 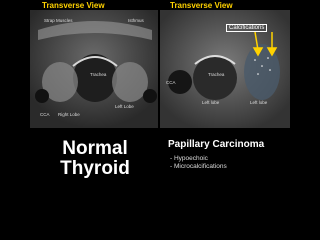 What do you see at coordinates (69, 114) in the screenshot?
I see `annotation: Right Lobe` at bounding box center [69, 114].